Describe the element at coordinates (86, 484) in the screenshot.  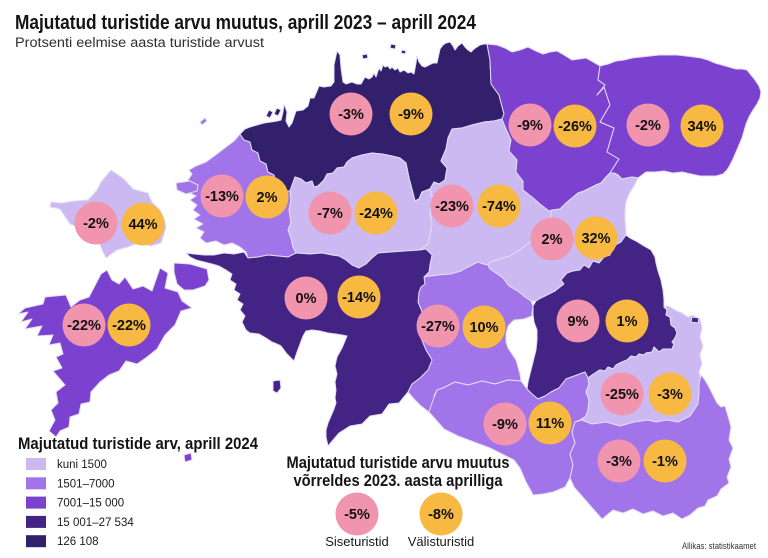
I see `svg-text: 1501–7000` at that location.